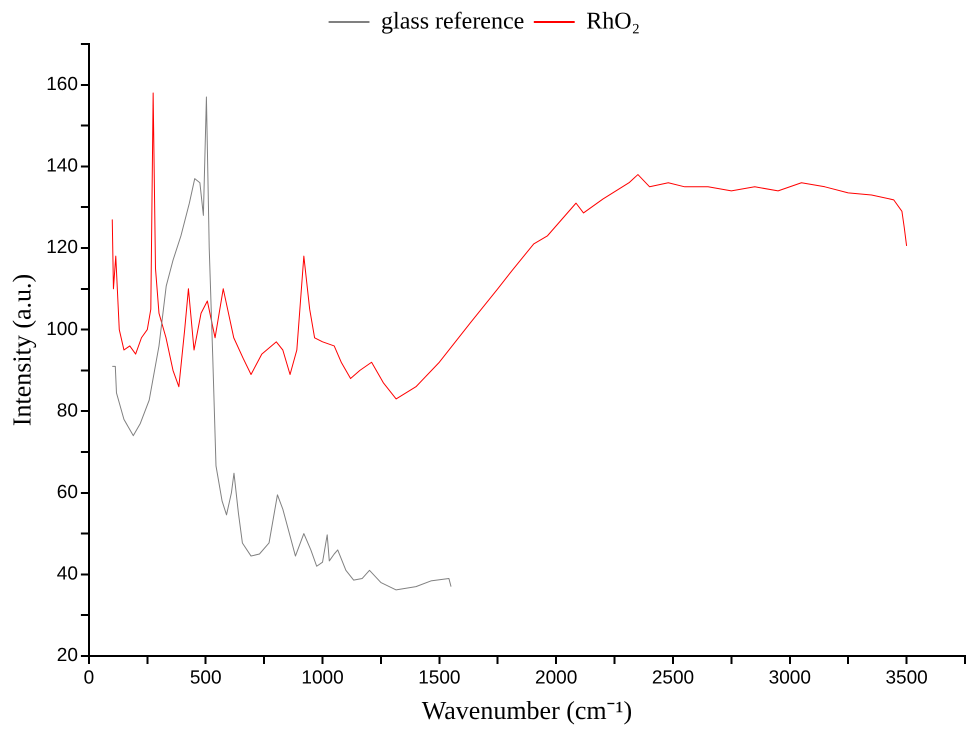 The image size is (969, 736). What do you see at coordinates (62, 329) in the screenshot?
I see `y-tick-label: 100` at bounding box center [62, 329].